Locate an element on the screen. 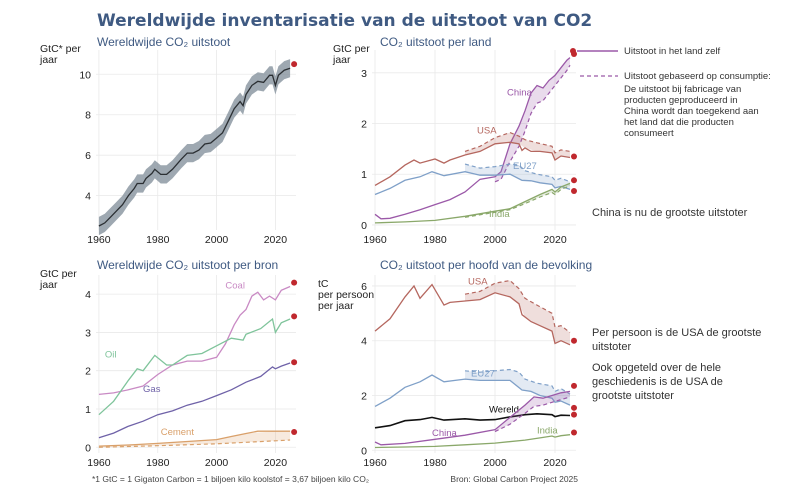 This screenshot has height=489, width=790. series-consumption-India is located at coordinates (517, 201).